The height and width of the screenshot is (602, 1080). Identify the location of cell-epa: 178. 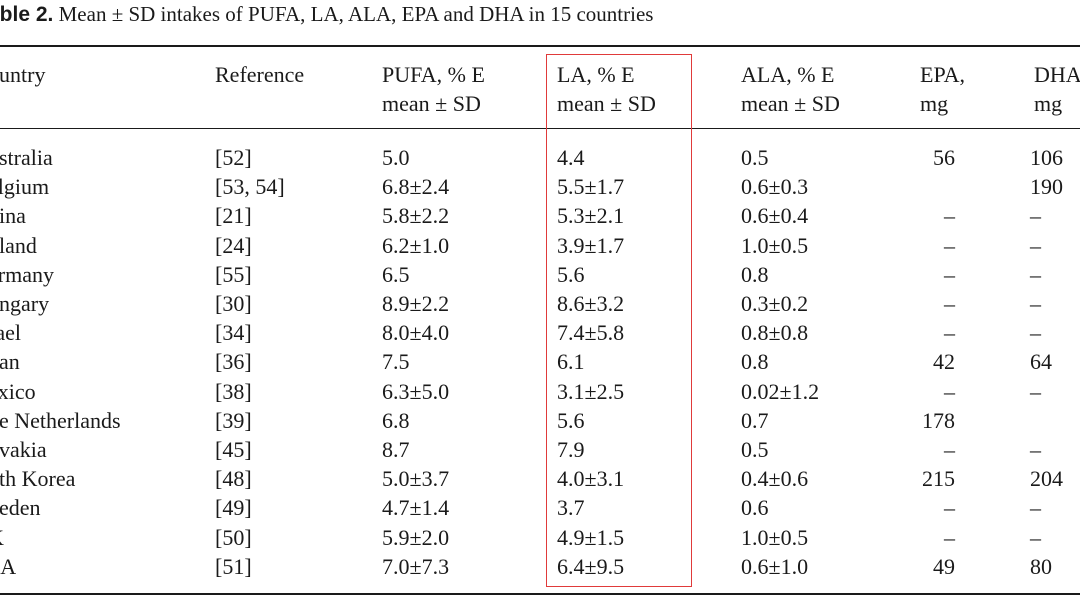
(938, 420).